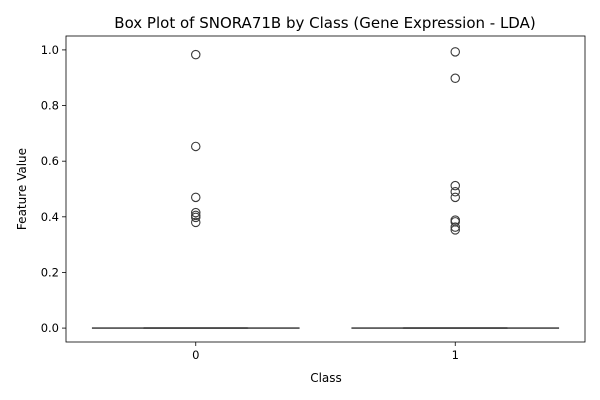  Describe the element at coordinates (22, 189) in the screenshot. I see `y-axis-label: Feature Value` at that location.